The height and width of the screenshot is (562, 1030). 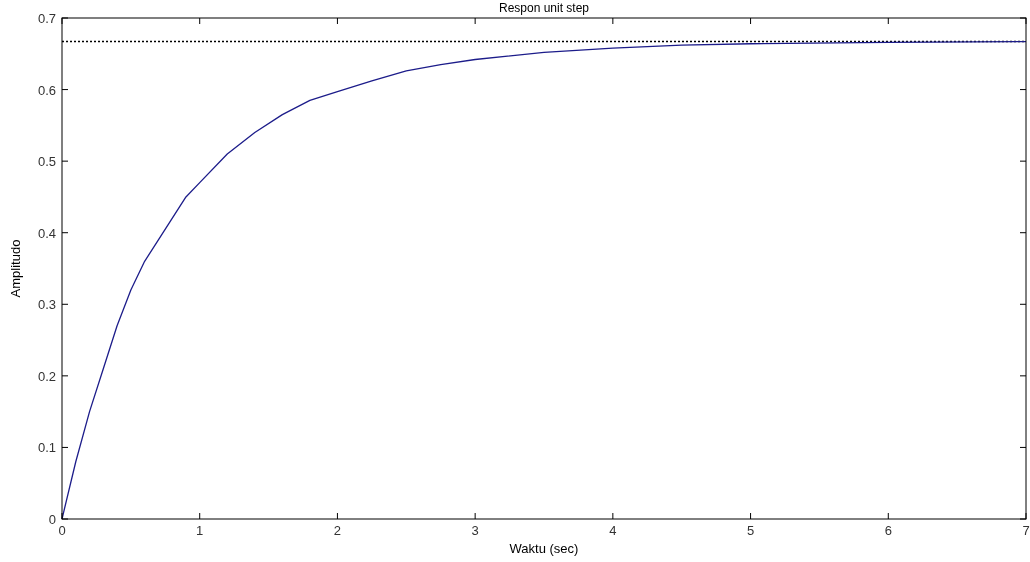 I want to click on x-tick-label: 7, so click(x=1026, y=530).